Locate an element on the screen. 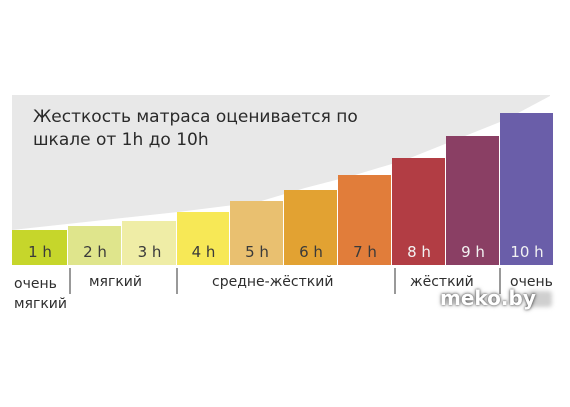 This screenshot has height=407, width=570. scale-label-3: 3 h is located at coordinates (150, 252).